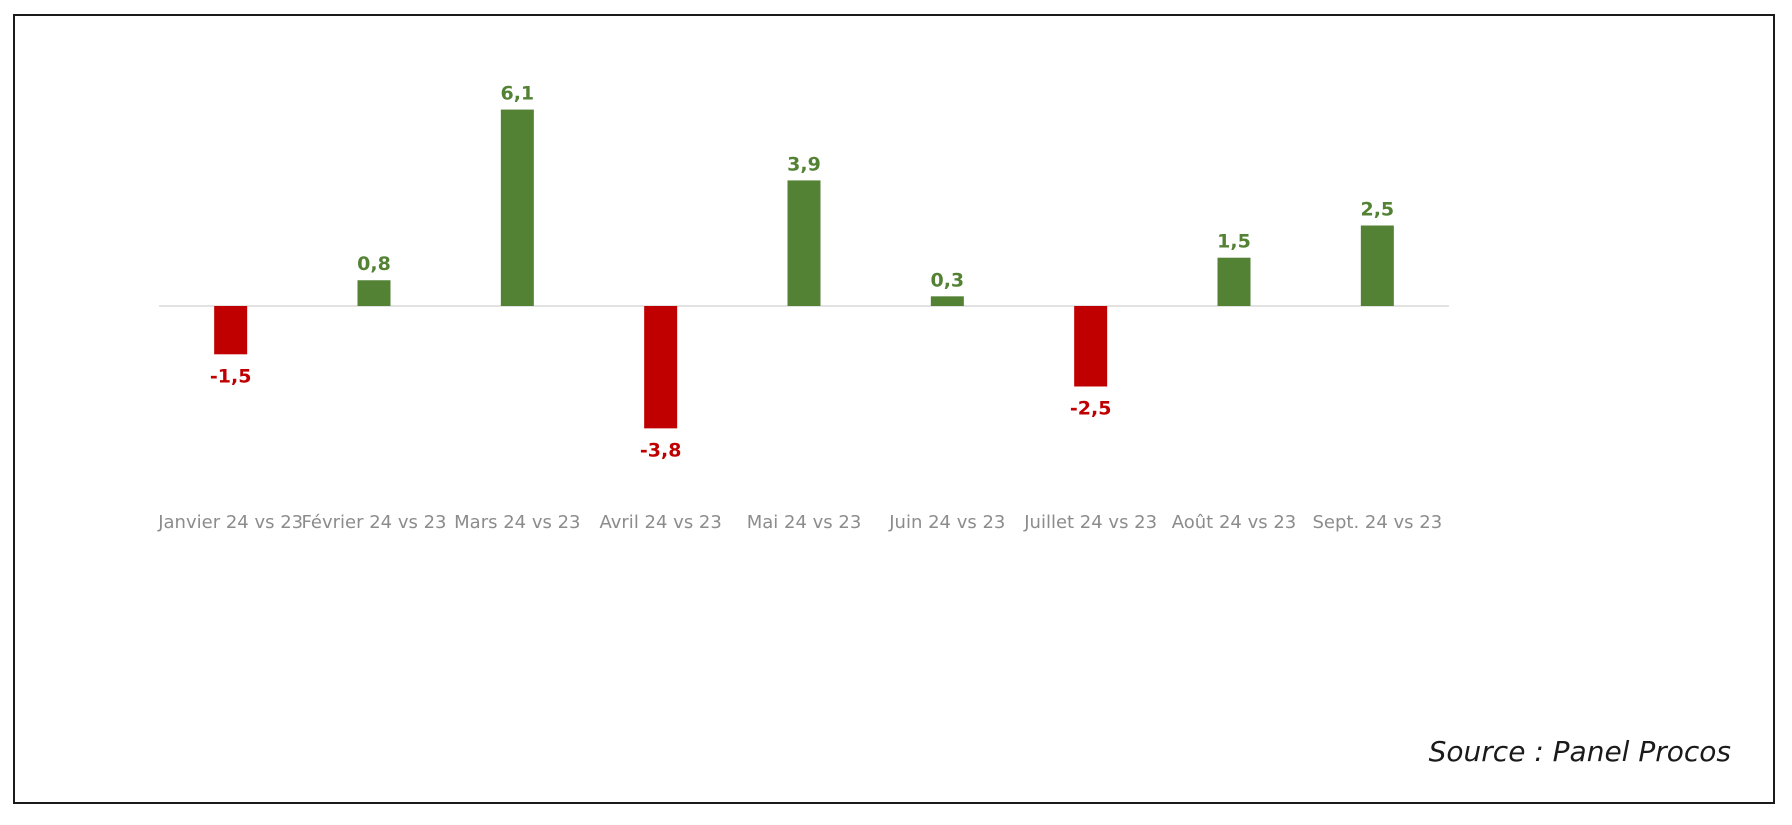 This screenshot has height=825, width=1792. I want to click on category-label-6: Juin 24 vs 23, so click(946, 522).